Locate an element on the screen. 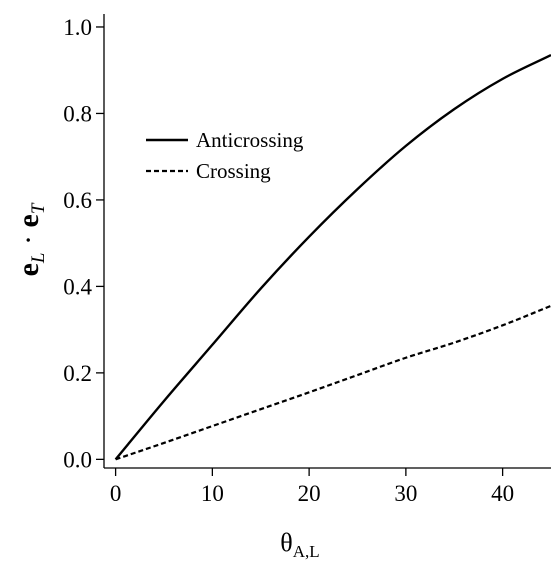 The height and width of the screenshot is (562, 551). y-tick-label: 1.0 is located at coordinates (77, 27).